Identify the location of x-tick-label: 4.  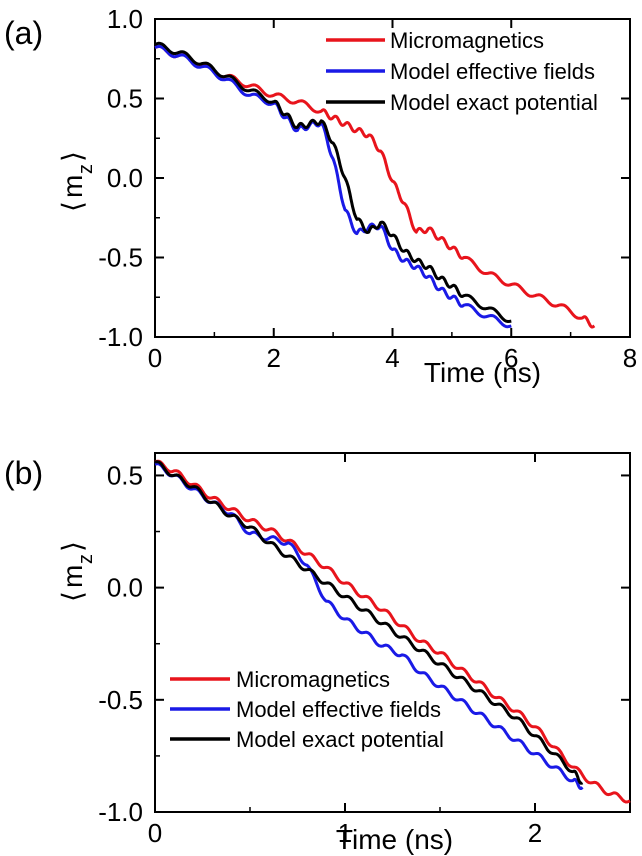
(392, 358).